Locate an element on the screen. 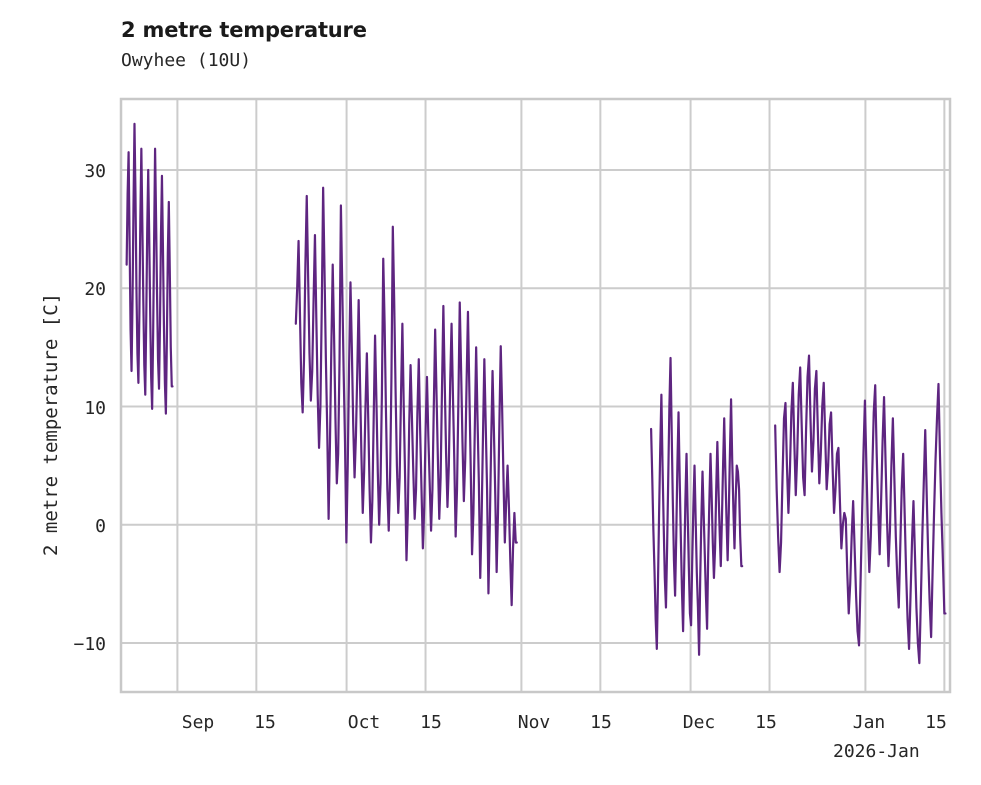 Image resolution: width=981 pixels, height=785 pixels. x-tick-label-nov15: 15 is located at coordinates (601, 722).